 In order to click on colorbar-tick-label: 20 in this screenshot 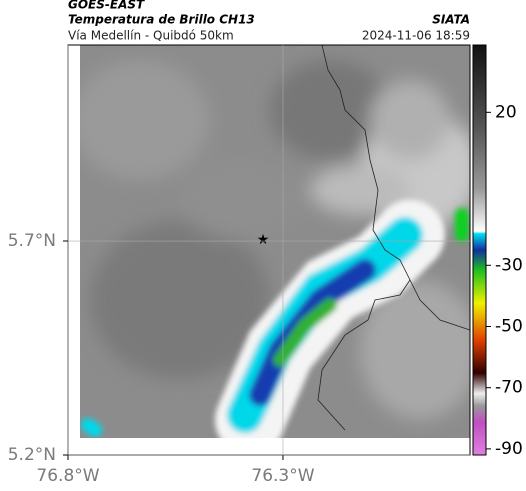, I will do `click(506, 112)`.